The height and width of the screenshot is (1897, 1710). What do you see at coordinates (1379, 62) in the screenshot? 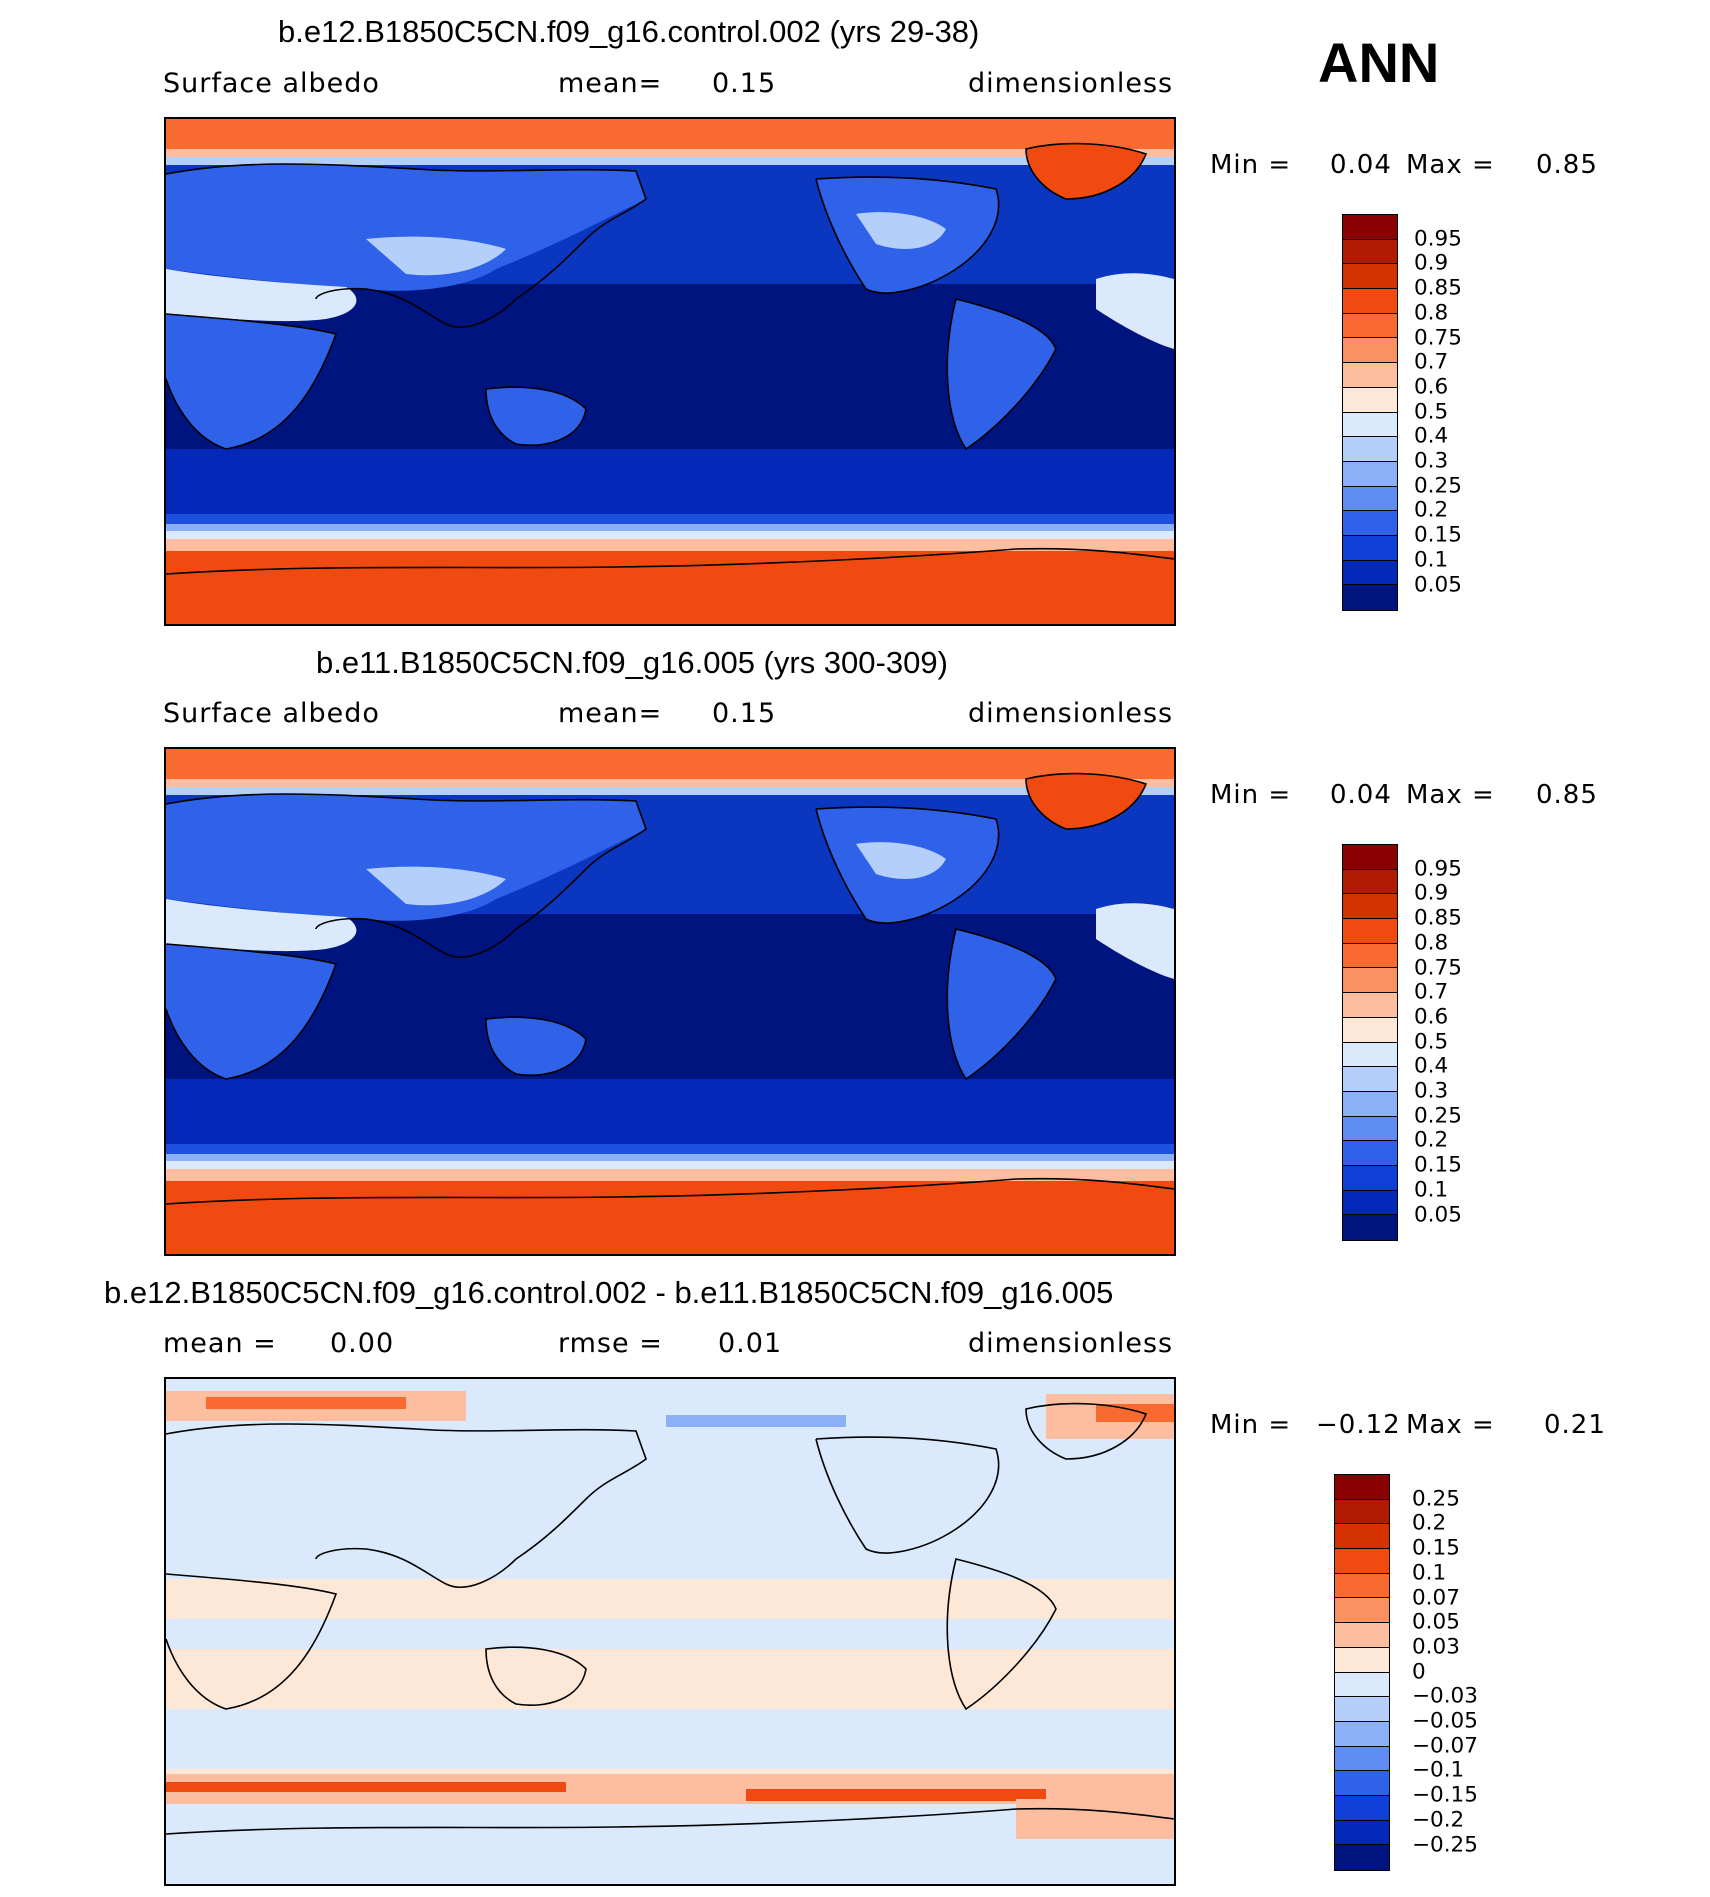
I see `season-label: ANN` at bounding box center [1379, 62].